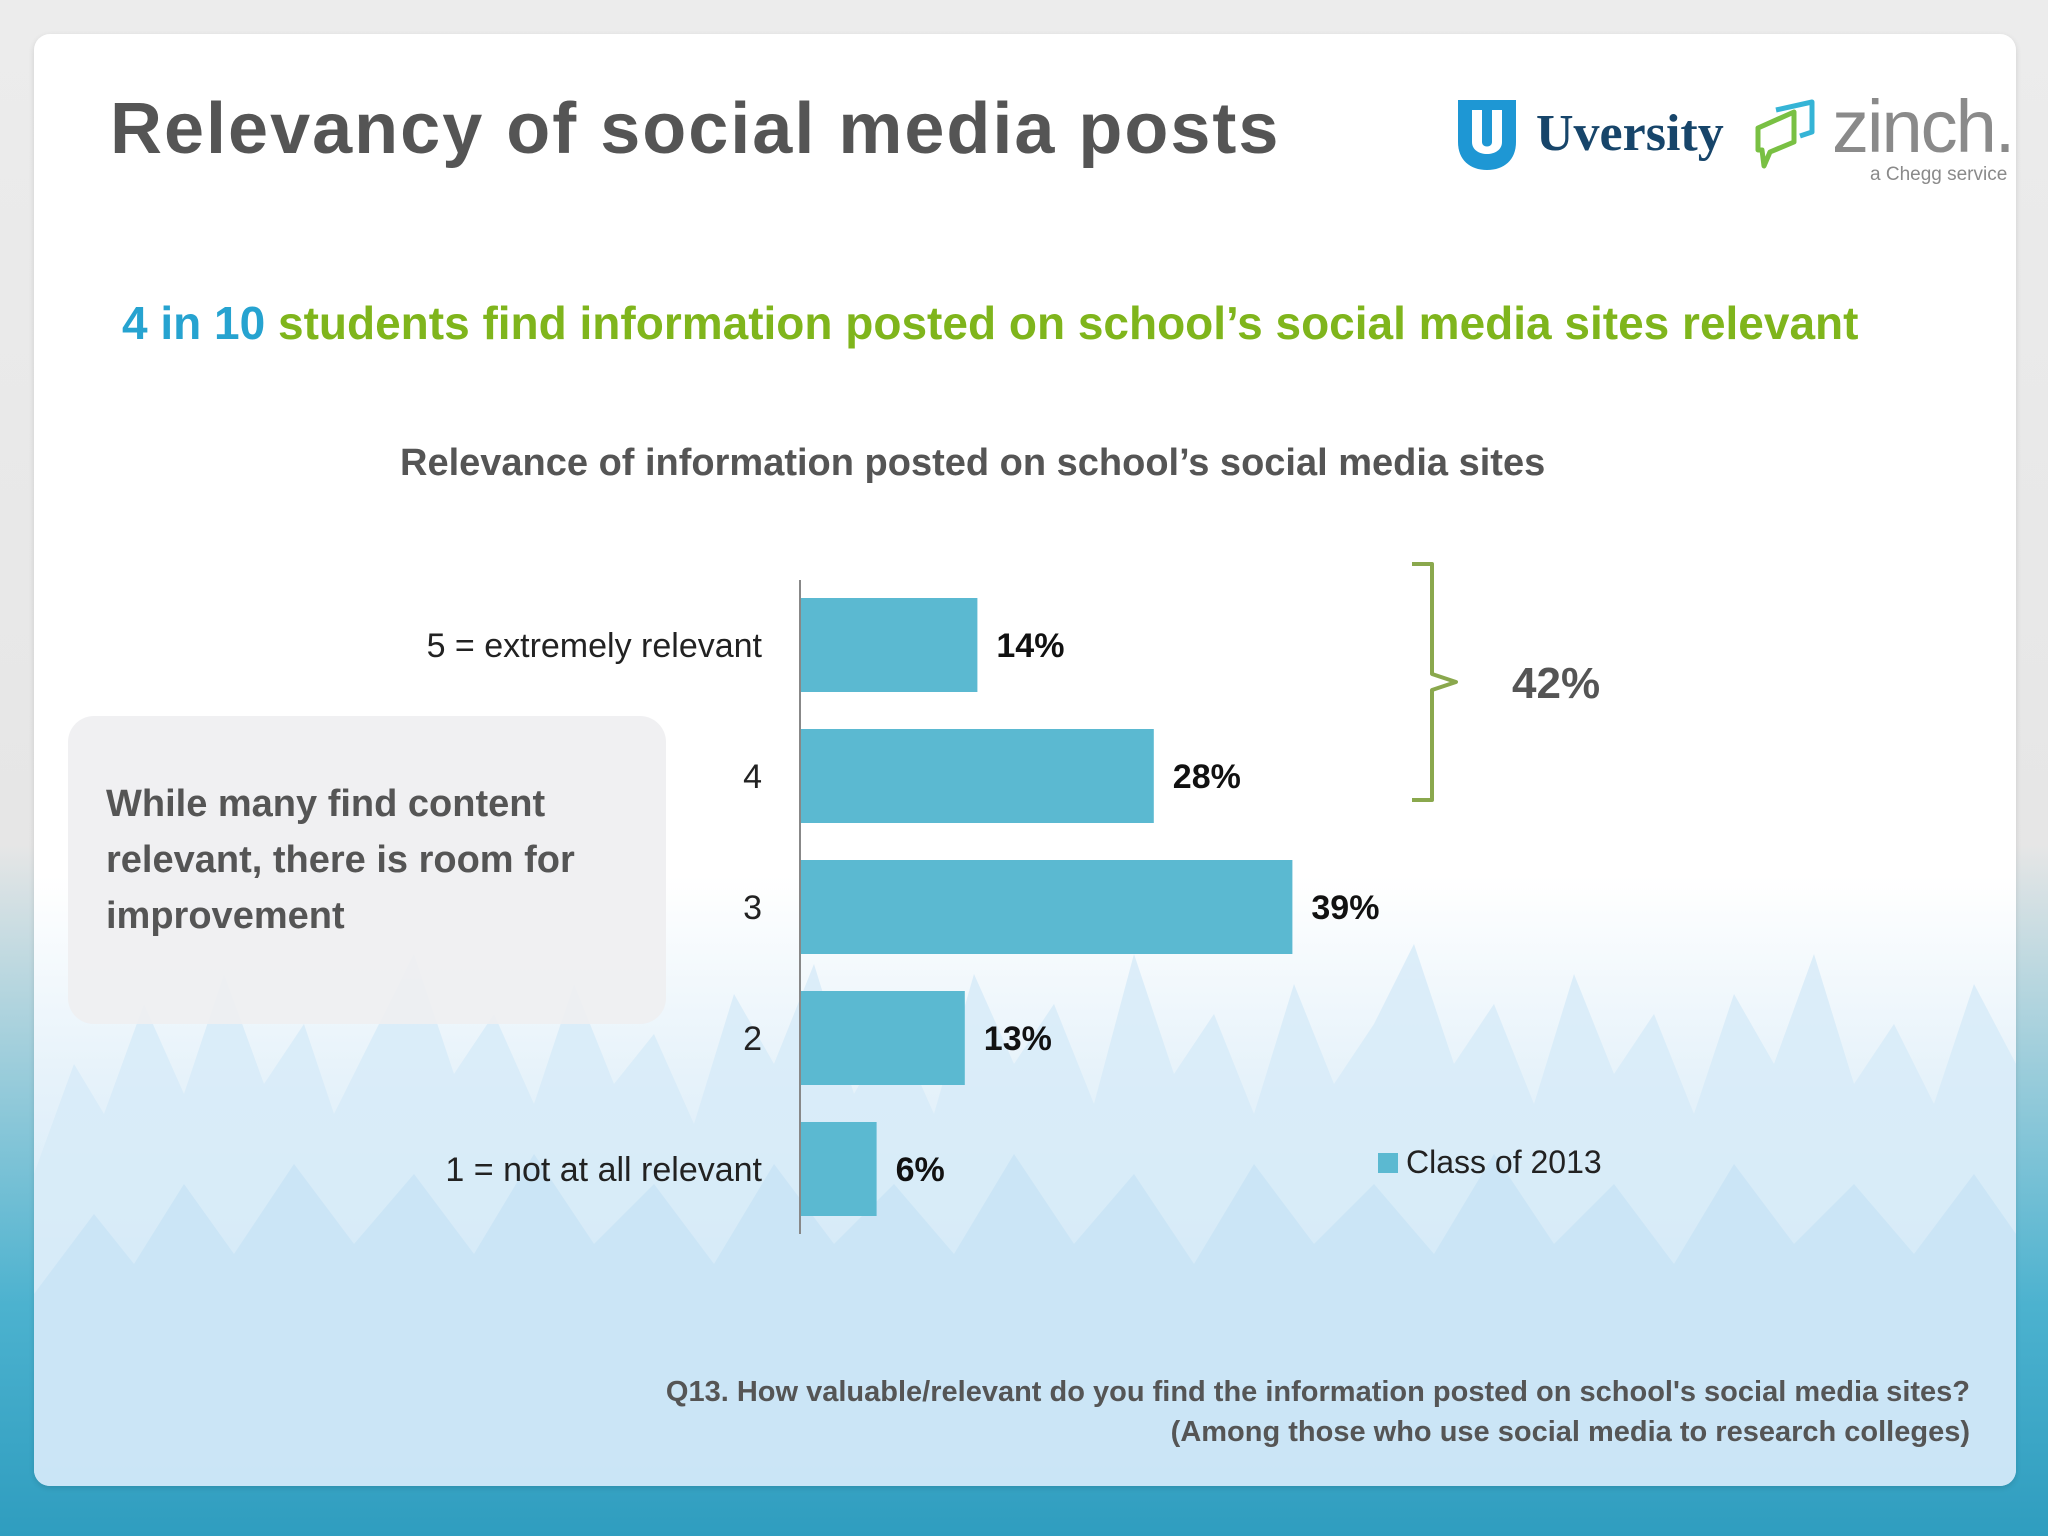 This screenshot has width=2048, height=1536. What do you see at coordinates (1504, 1162) in the screenshot?
I see `legend-label: Class of 2013` at bounding box center [1504, 1162].